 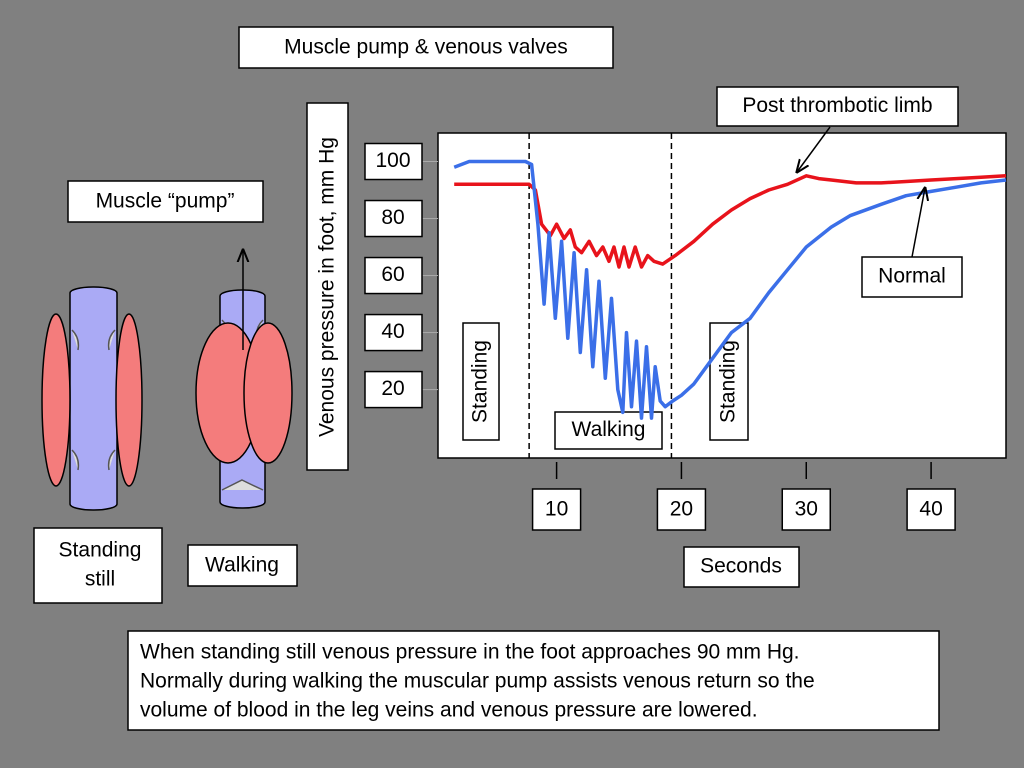 I want to click on caption-box, so click(x=533, y=680).